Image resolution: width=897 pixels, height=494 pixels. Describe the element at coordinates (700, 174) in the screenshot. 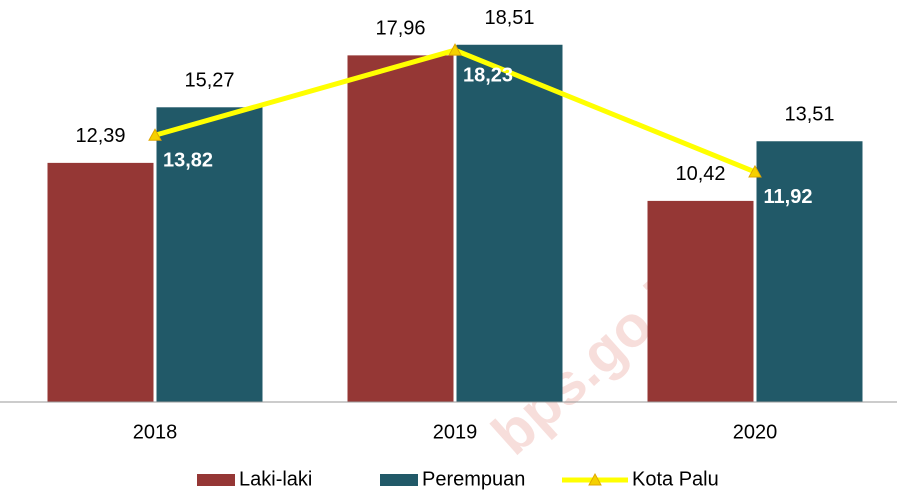

I see `value-label: 10,42` at that location.